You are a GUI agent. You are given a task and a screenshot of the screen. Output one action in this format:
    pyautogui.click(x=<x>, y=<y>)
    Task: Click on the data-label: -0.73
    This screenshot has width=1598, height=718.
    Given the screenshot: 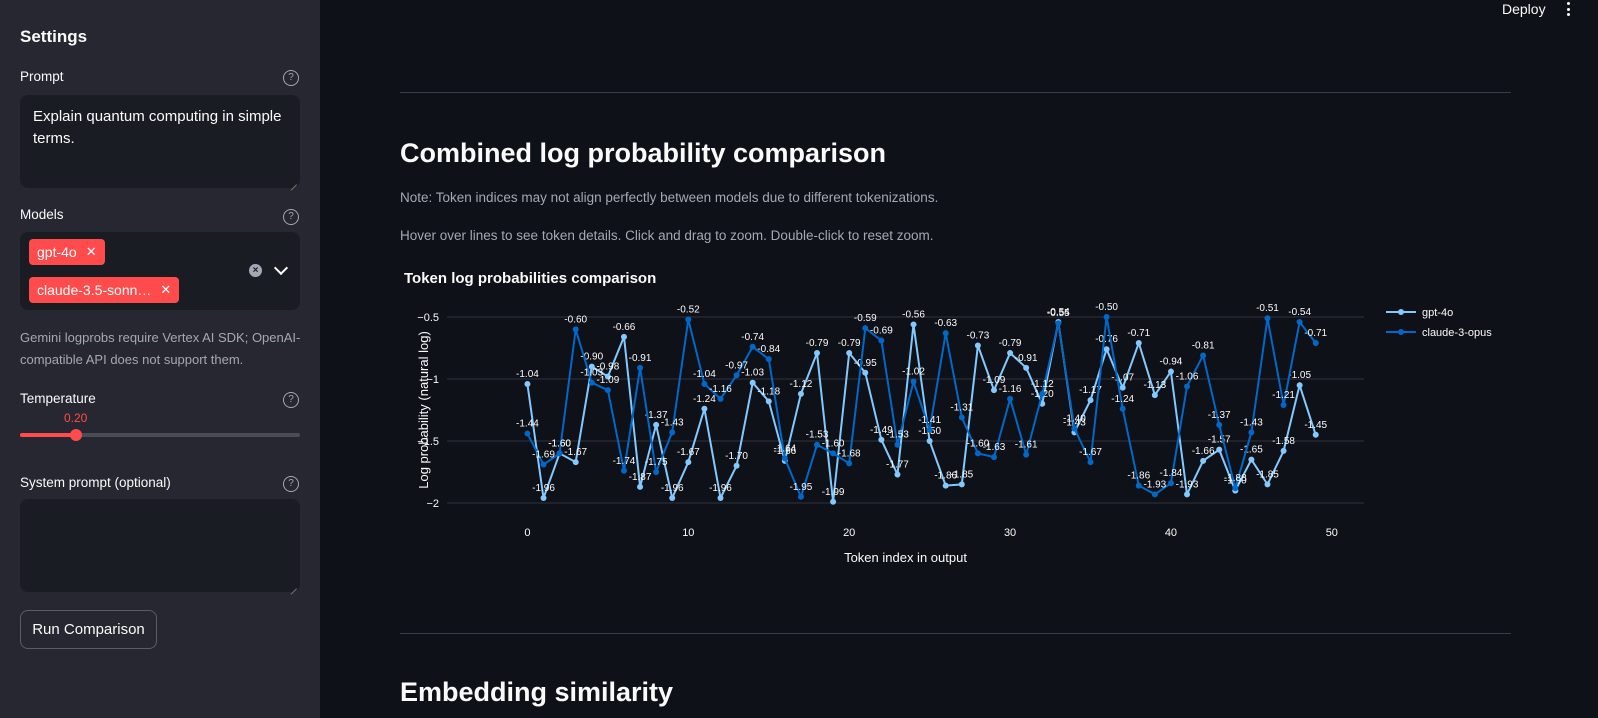 What is the action you would take?
    pyautogui.click(x=977, y=336)
    